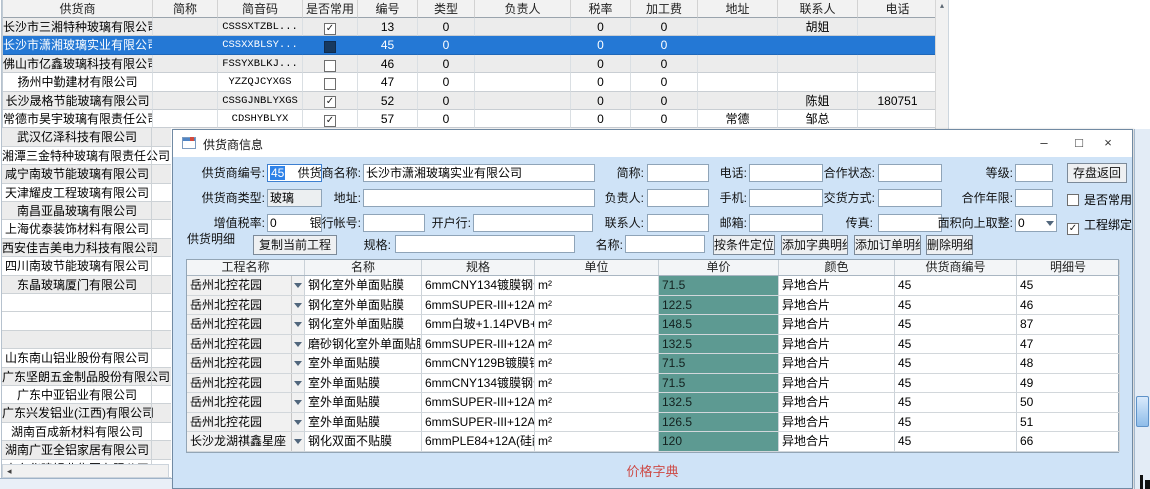  What do you see at coordinates (260, 82) in the screenshot?
I see `table-cell: YZZQJCYXGS` at bounding box center [260, 82].